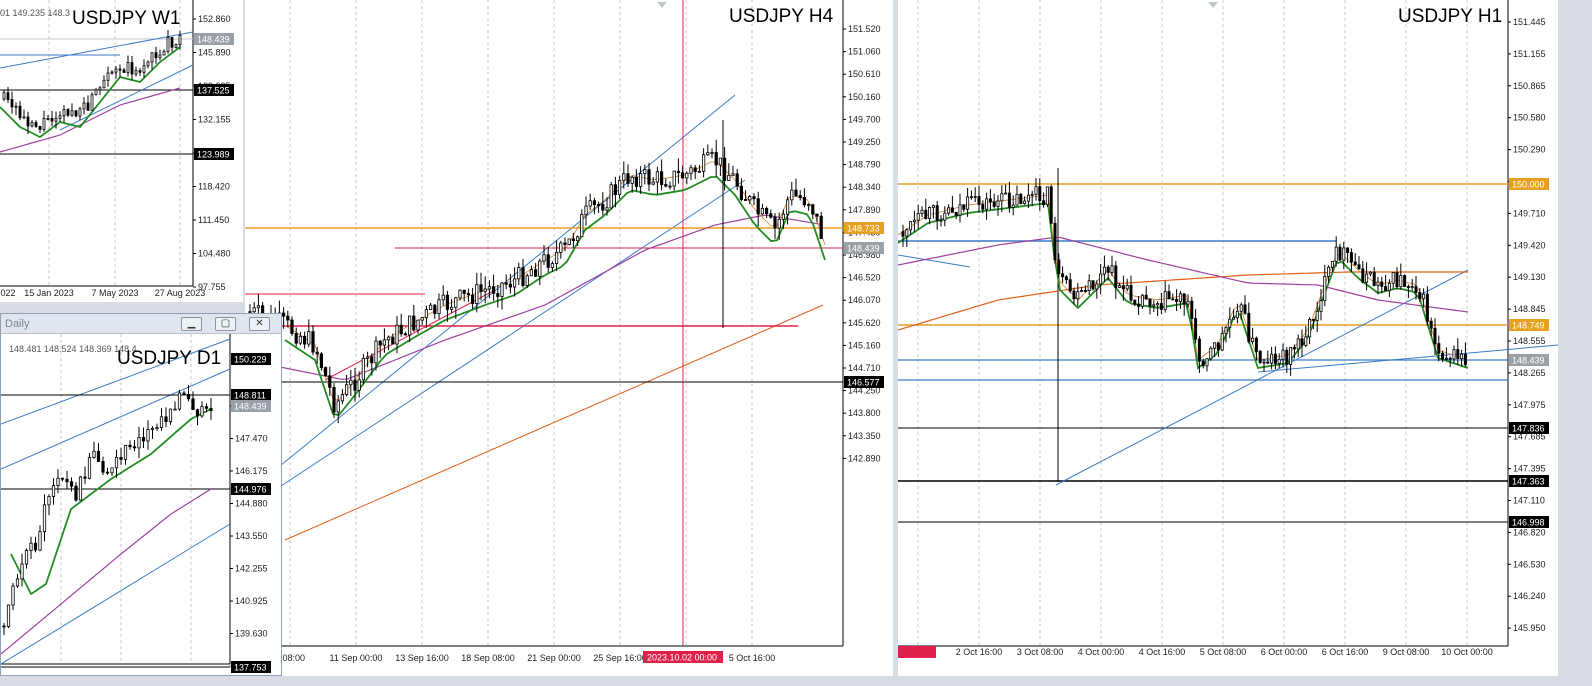  What do you see at coordinates (251, 634) in the screenshot?
I see `d1-price-label: 139.630` at bounding box center [251, 634].